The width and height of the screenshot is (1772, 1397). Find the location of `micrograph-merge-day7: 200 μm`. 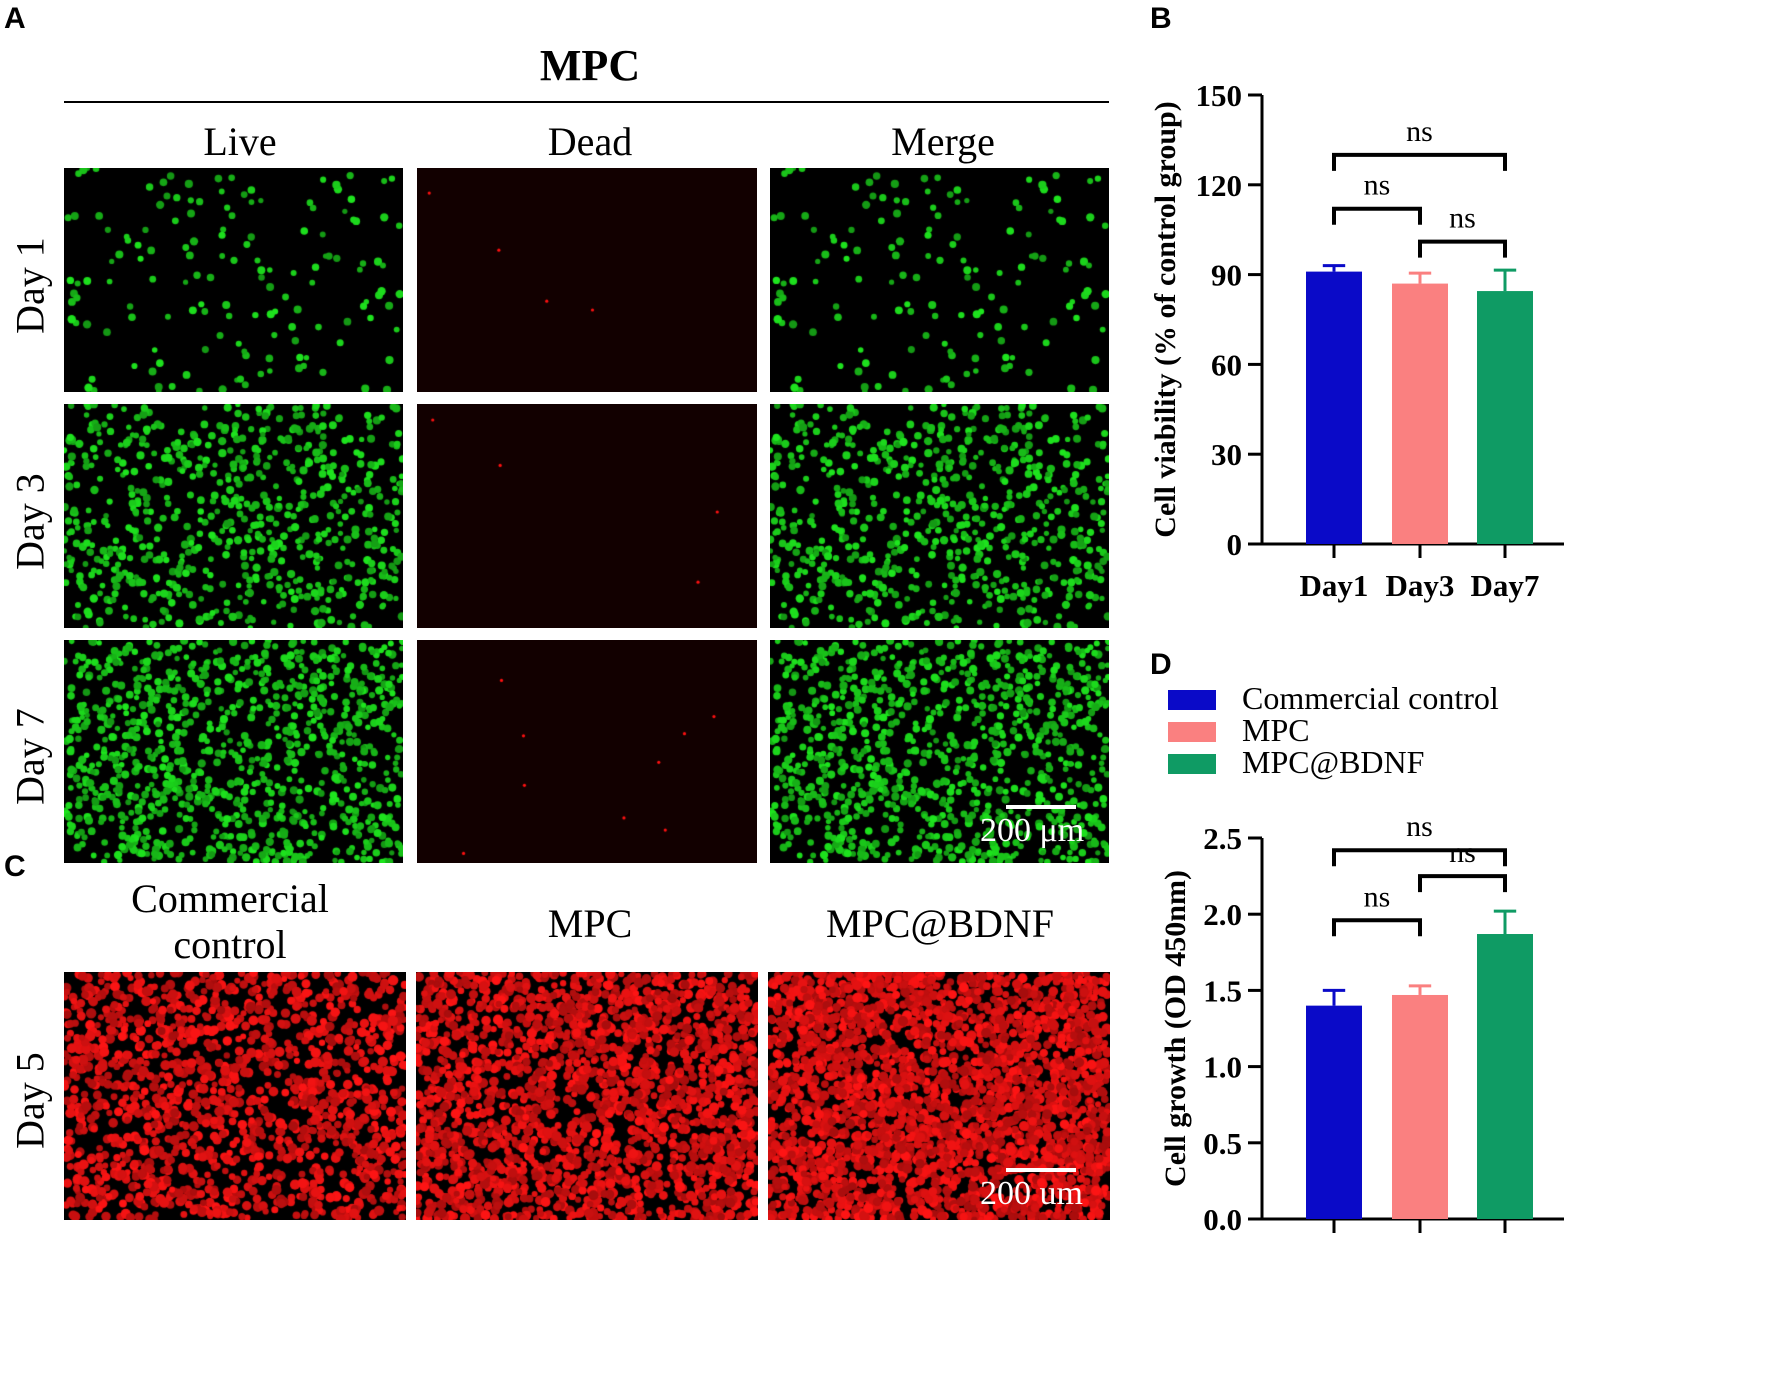

micrograph-merge-day7: 200 μm is located at coordinates (939, 751).